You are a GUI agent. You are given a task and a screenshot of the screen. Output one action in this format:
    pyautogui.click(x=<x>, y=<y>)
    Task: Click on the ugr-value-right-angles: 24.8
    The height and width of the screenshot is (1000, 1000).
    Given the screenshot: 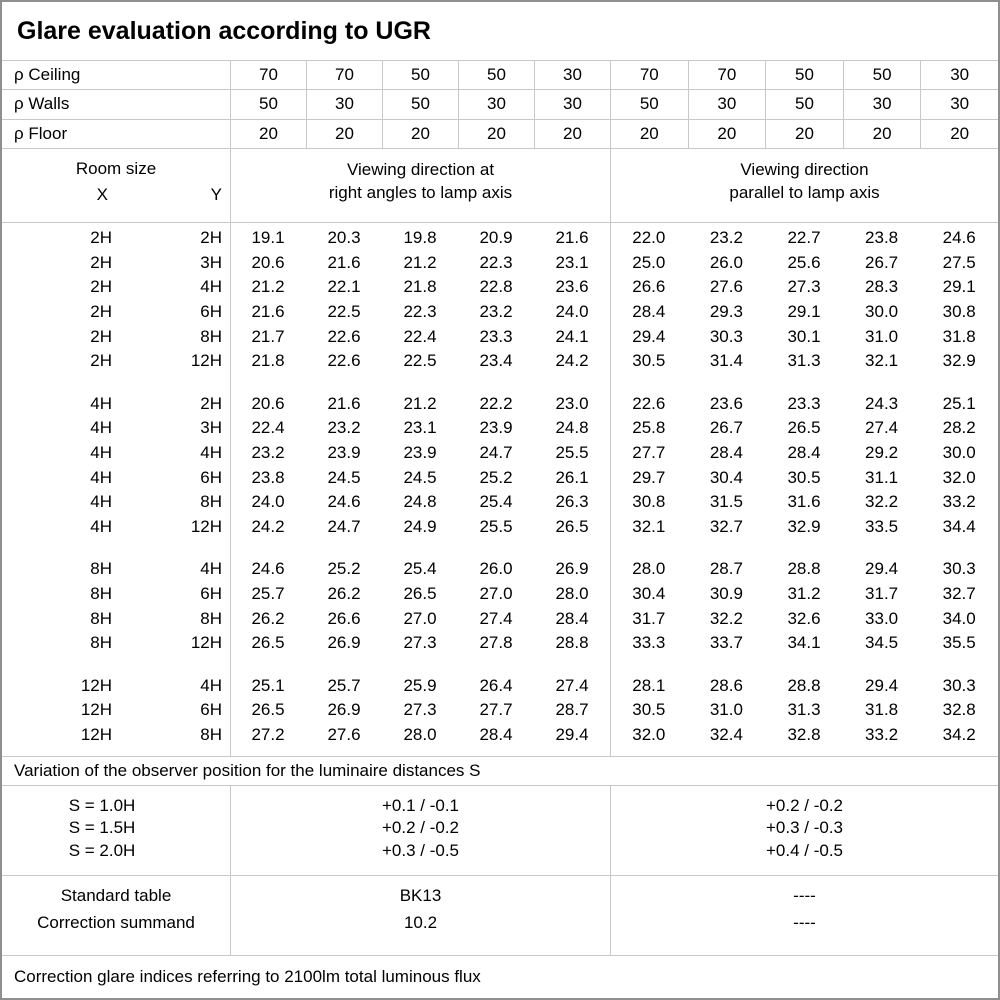 What is the action you would take?
    pyautogui.click(x=572, y=428)
    